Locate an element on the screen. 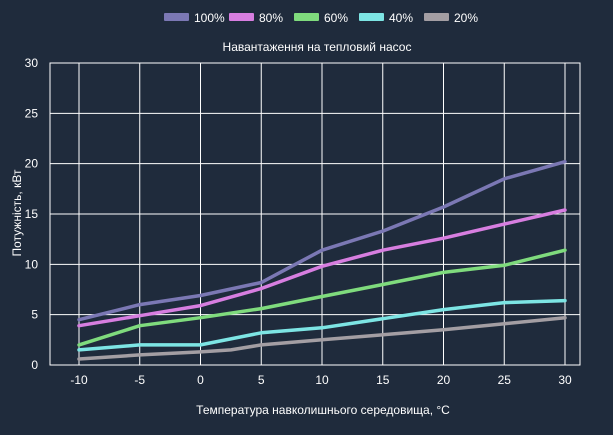  x-tick-label: 10 is located at coordinates (322, 380).